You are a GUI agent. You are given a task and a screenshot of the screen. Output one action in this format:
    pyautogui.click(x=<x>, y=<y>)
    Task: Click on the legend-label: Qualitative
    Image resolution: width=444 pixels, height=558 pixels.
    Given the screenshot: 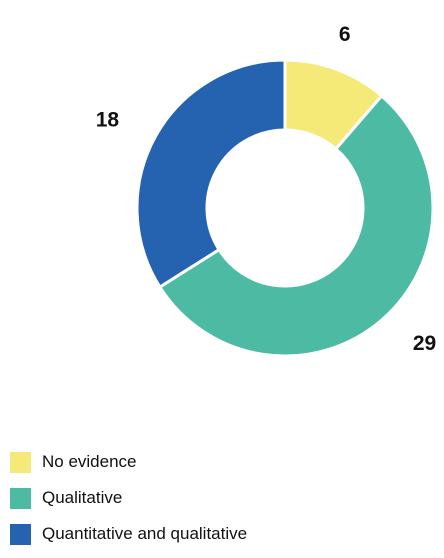 What is the action you would take?
    pyautogui.click(x=82, y=497)
    